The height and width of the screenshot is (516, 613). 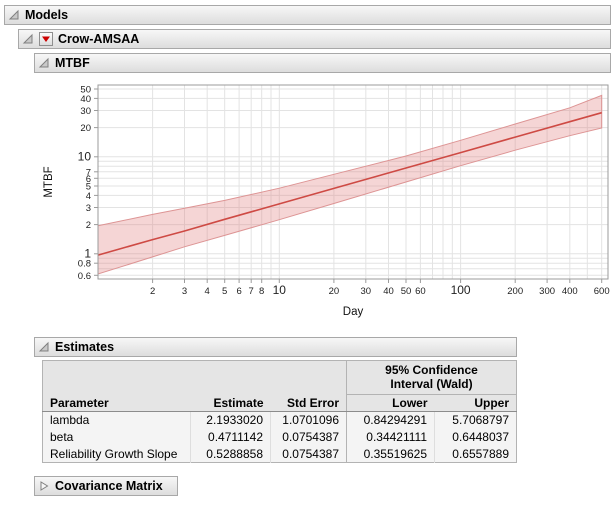 What do you see at coordinates (114, 453) in the screenshot?
I see `cell-parameter: Reliability Growth Slope` at bounding box center [114, 453].